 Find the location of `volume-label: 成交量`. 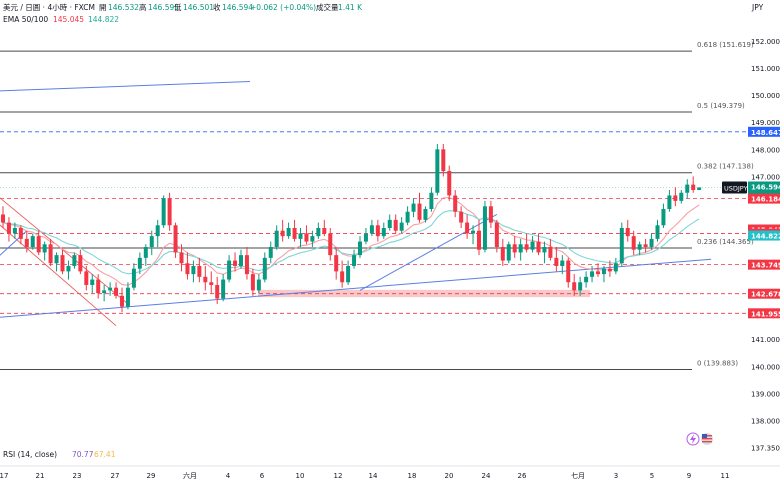

volume-label: 成交量 is located at coordinates (327, 7).